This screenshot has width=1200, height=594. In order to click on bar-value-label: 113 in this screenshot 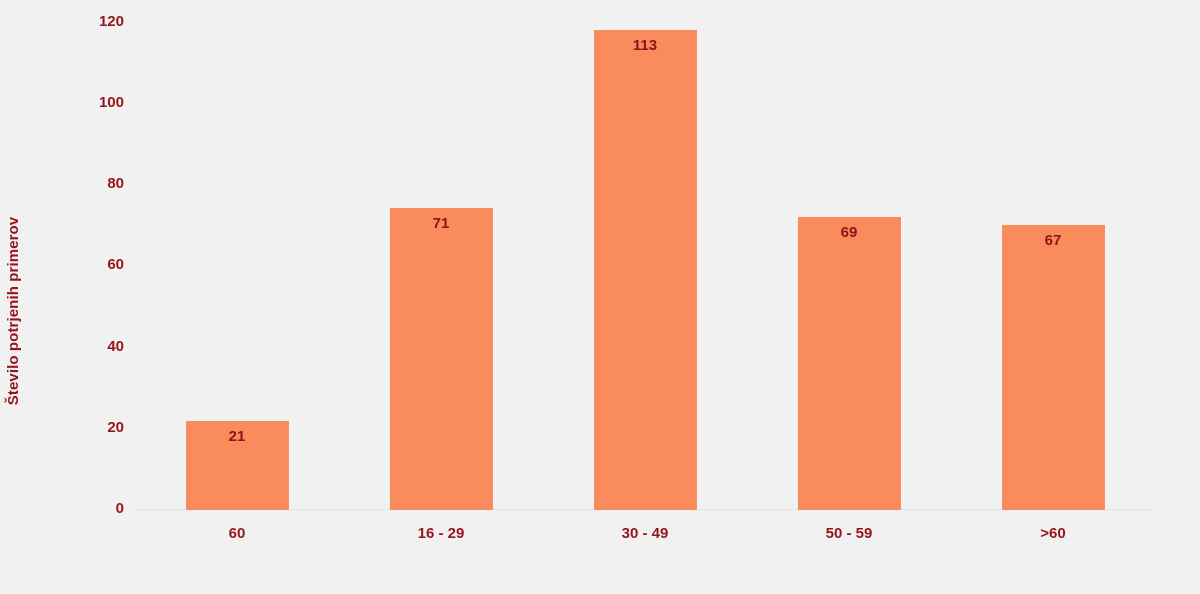, I will do `click(645, 45)`.